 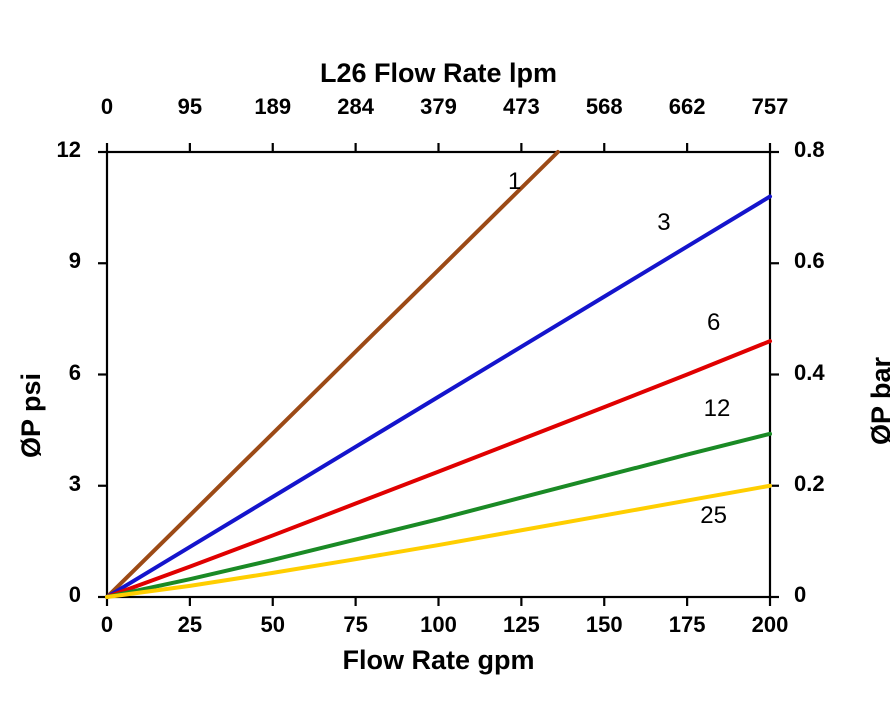 What do you see at coordinates (687, 106) in the screenshot?
I see `top-tick-label-7: 662` at bounding box center [687, 106].